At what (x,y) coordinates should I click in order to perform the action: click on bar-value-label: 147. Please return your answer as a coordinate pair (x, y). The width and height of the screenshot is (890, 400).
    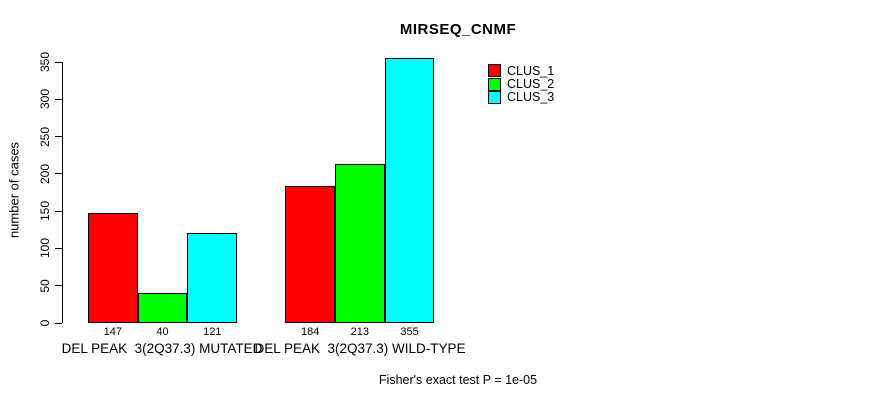
    Looking at the image, I should click on (113, 332).